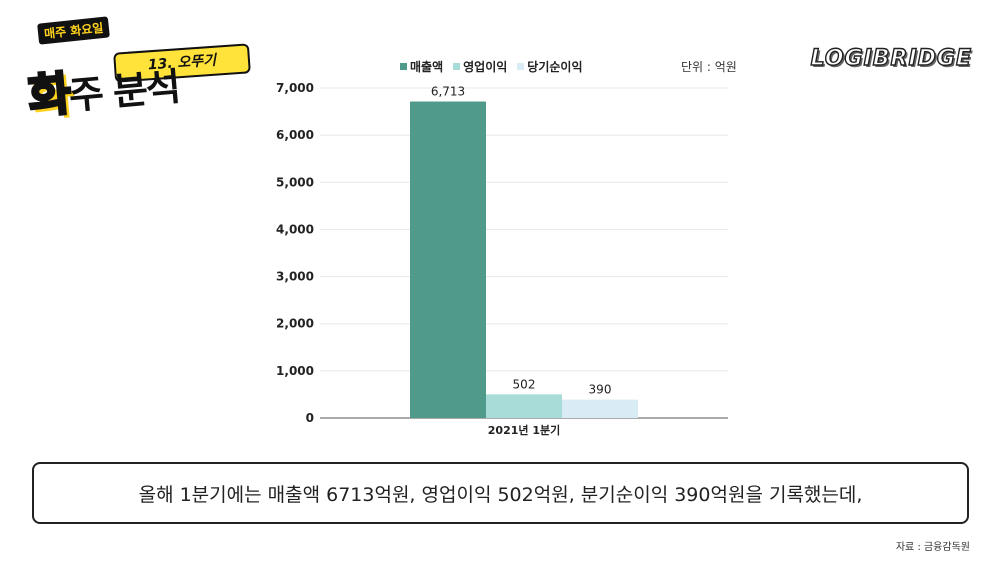 Image resolution: width=1000 pixels, height=562 pixels. I want to click on data-label: 502, so click(524, 384).